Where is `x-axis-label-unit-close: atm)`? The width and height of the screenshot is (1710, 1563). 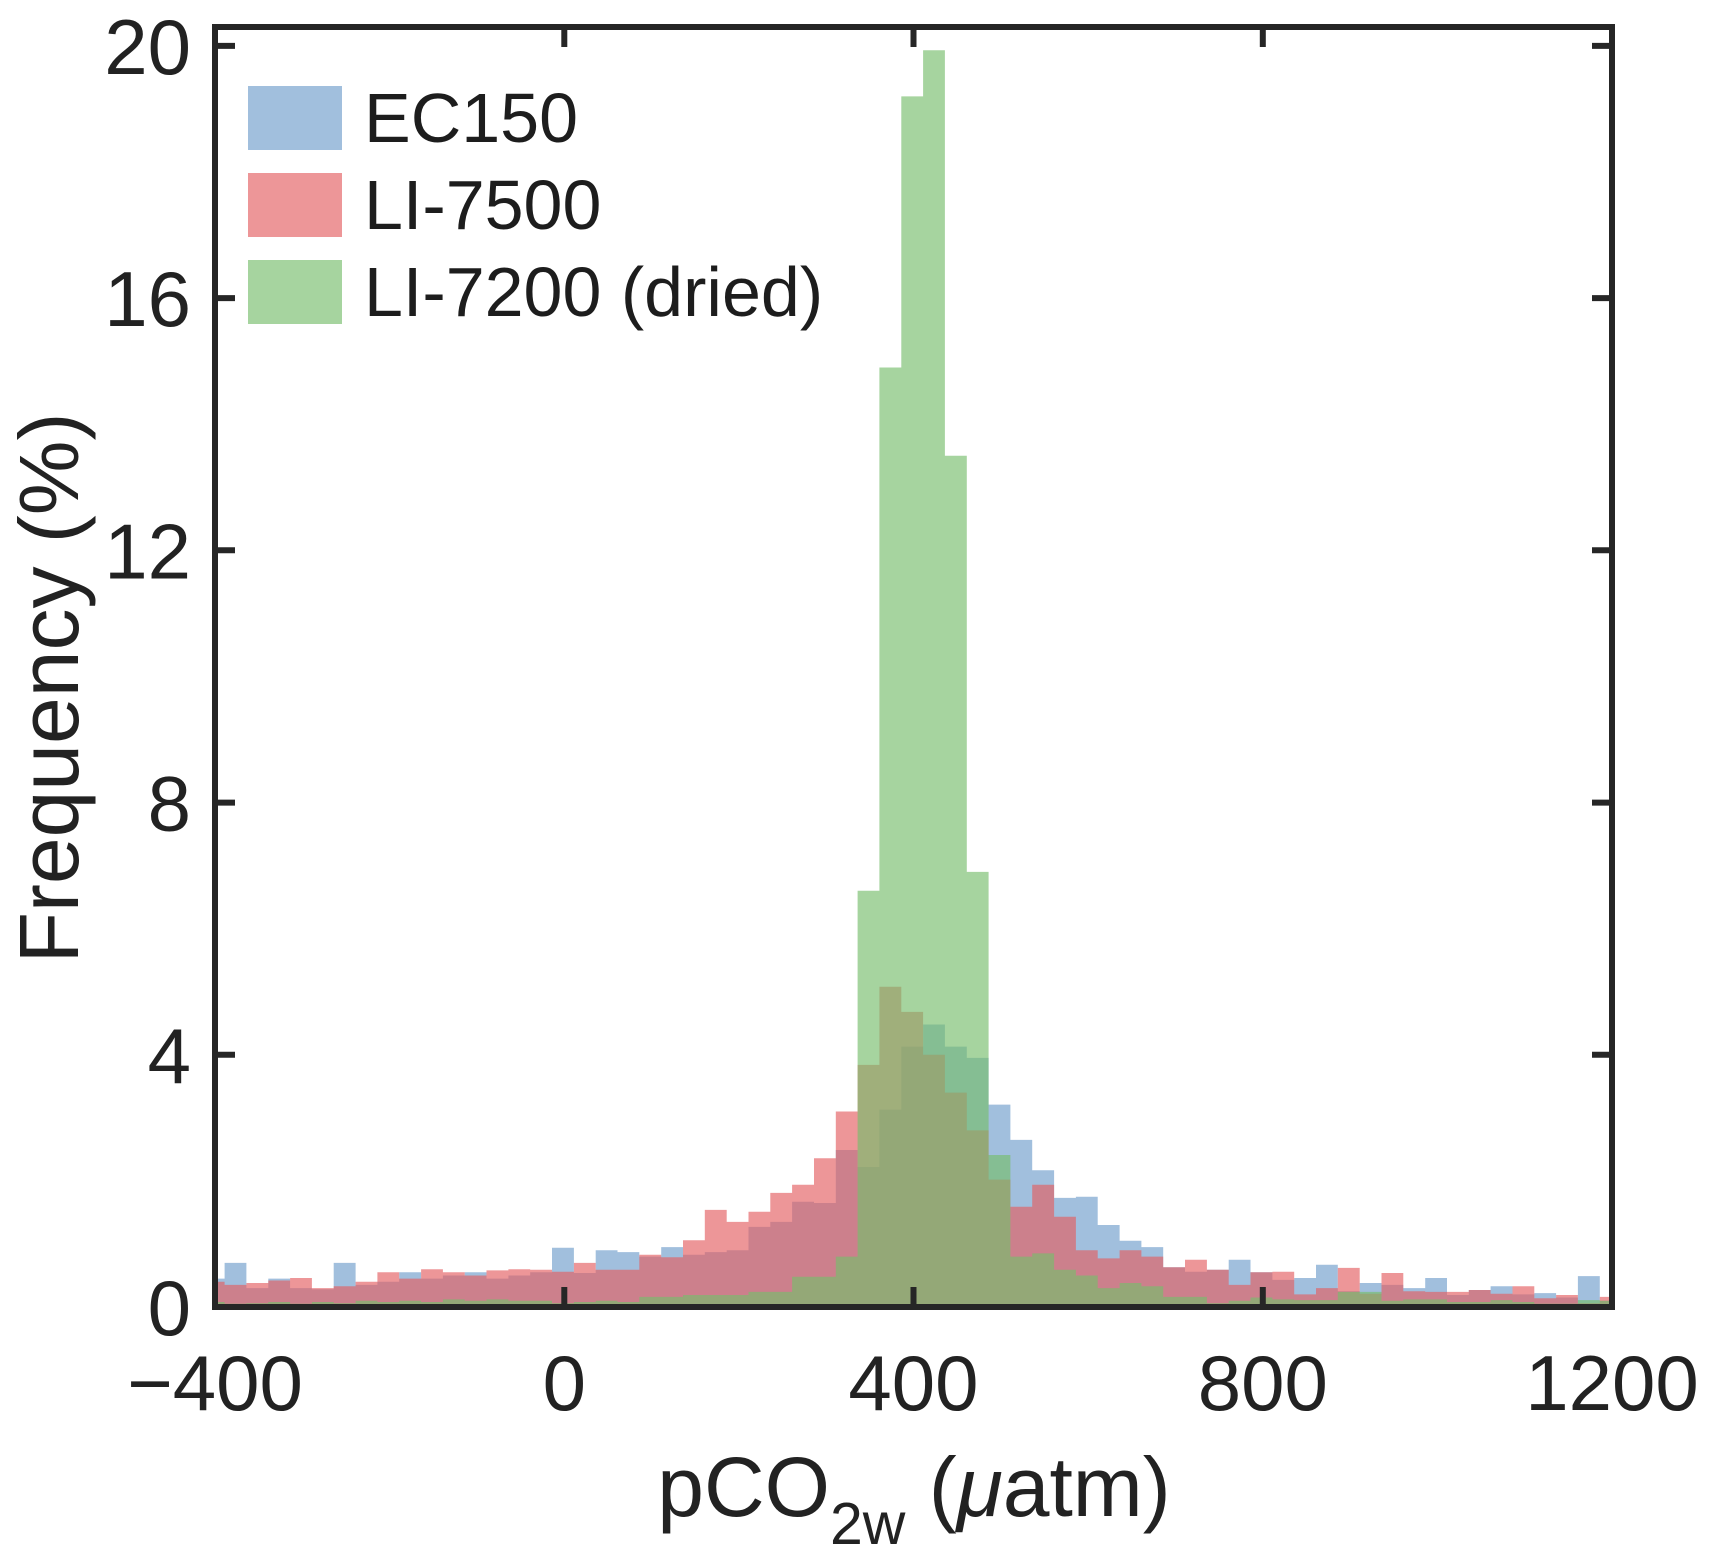
x-axis-label-unit-close: atm) is located at coordinates (1087, 1487).